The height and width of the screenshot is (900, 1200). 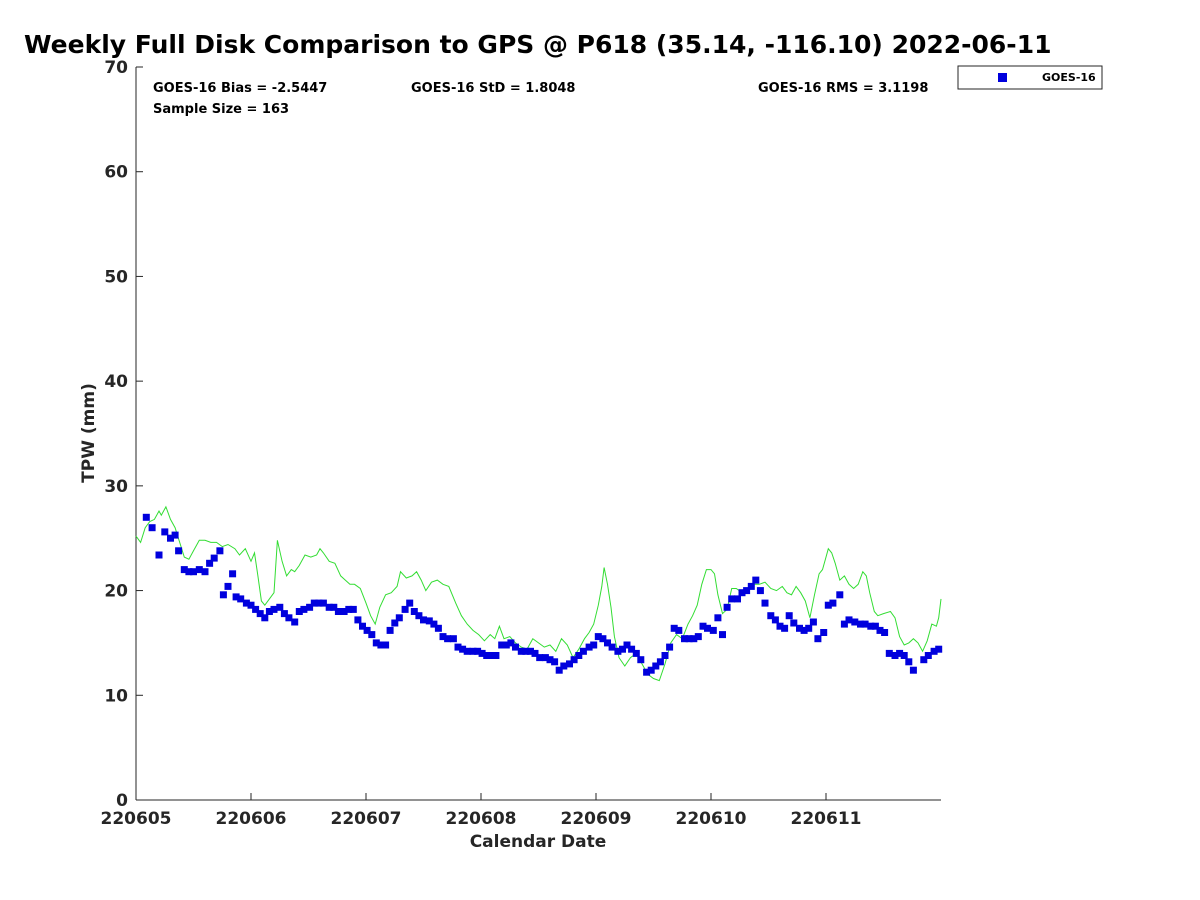 I want to click on y-tick-label: 0, so click(x=122, y=801).